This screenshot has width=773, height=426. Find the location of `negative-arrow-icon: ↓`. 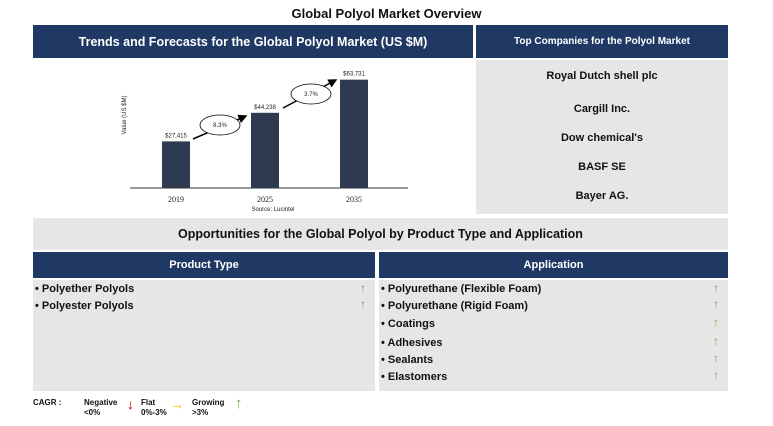

negative-arrow-icon: ↓ is located at coordinates (130, 404).